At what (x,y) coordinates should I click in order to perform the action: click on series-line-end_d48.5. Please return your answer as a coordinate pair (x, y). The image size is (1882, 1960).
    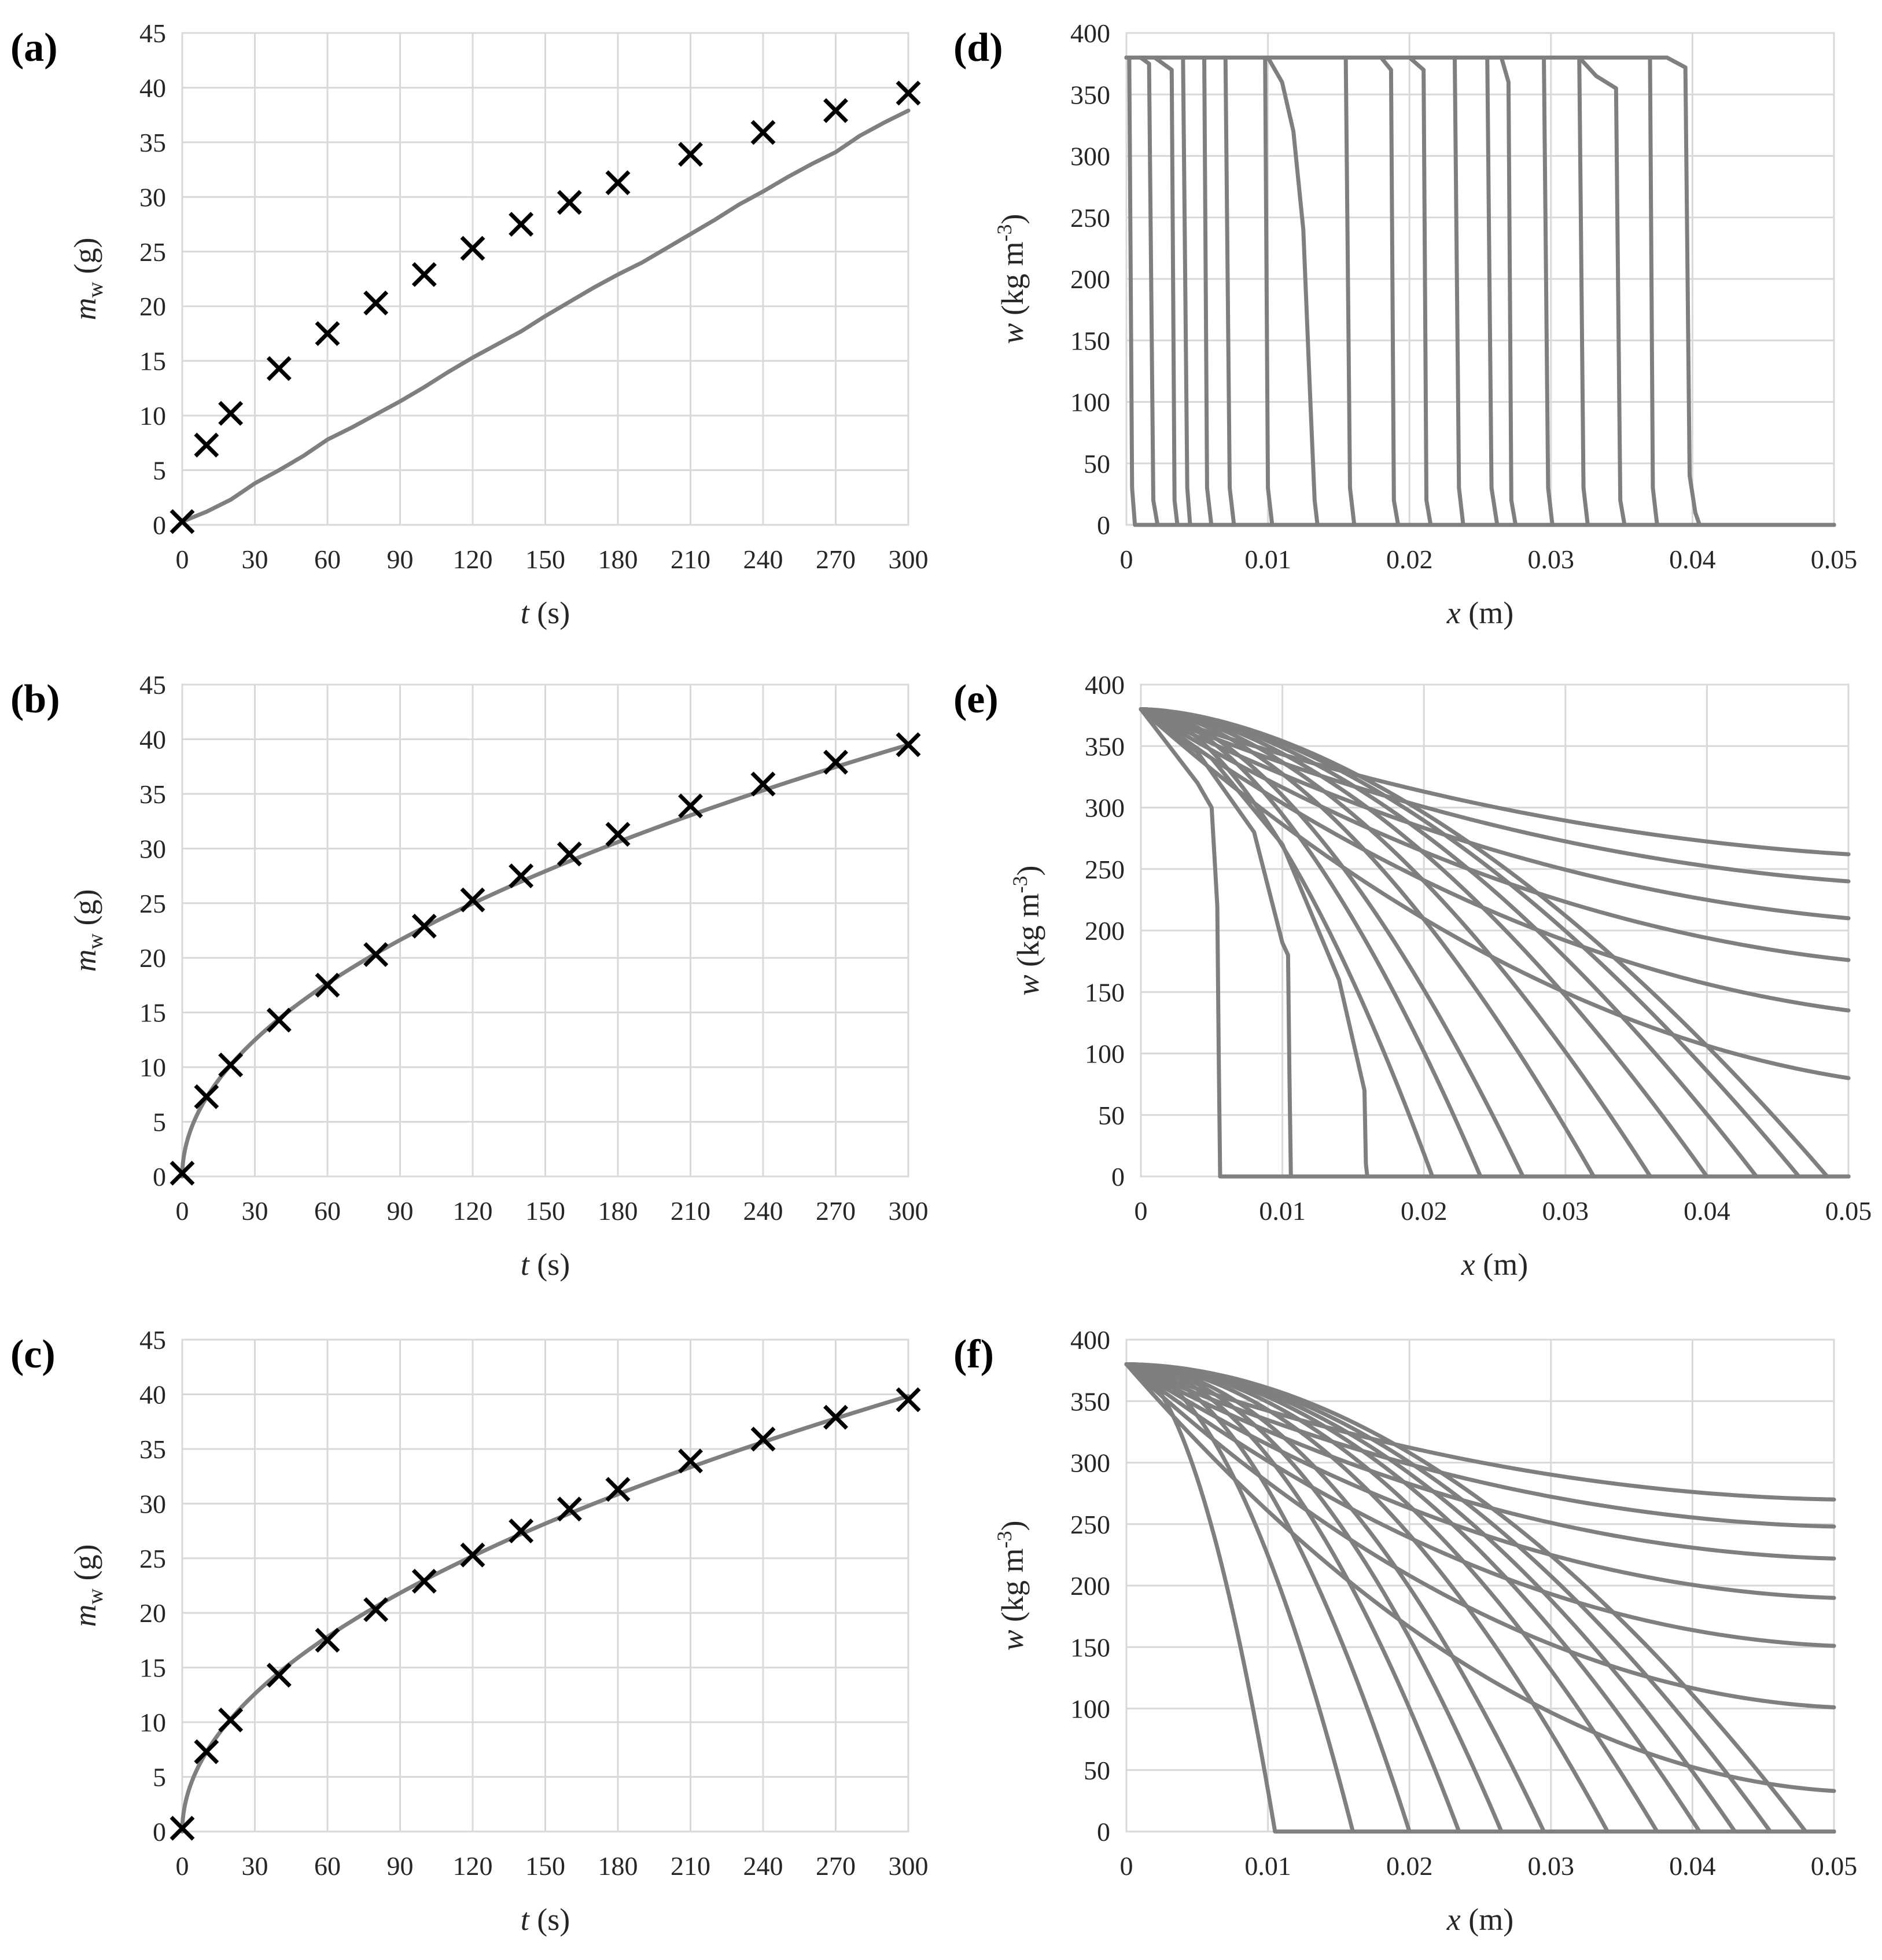
    Looking at the image, I should click on (1495, 943).